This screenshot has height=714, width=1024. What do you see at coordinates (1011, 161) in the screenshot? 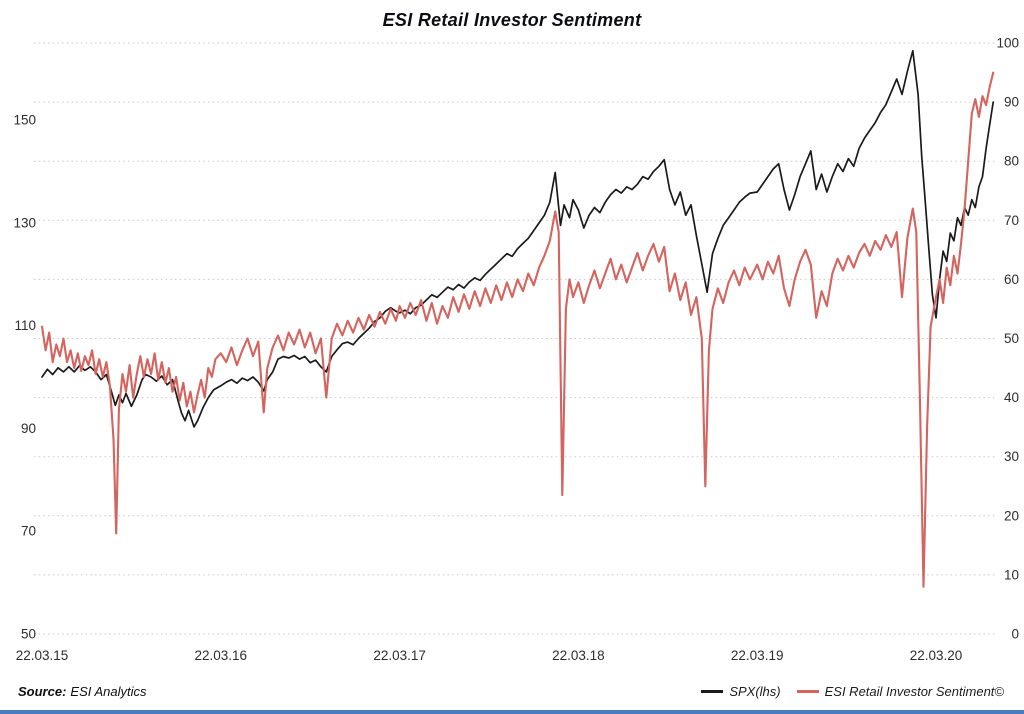
I see `right-axis-tick-label: 80` at bounding box center [1011, 161].